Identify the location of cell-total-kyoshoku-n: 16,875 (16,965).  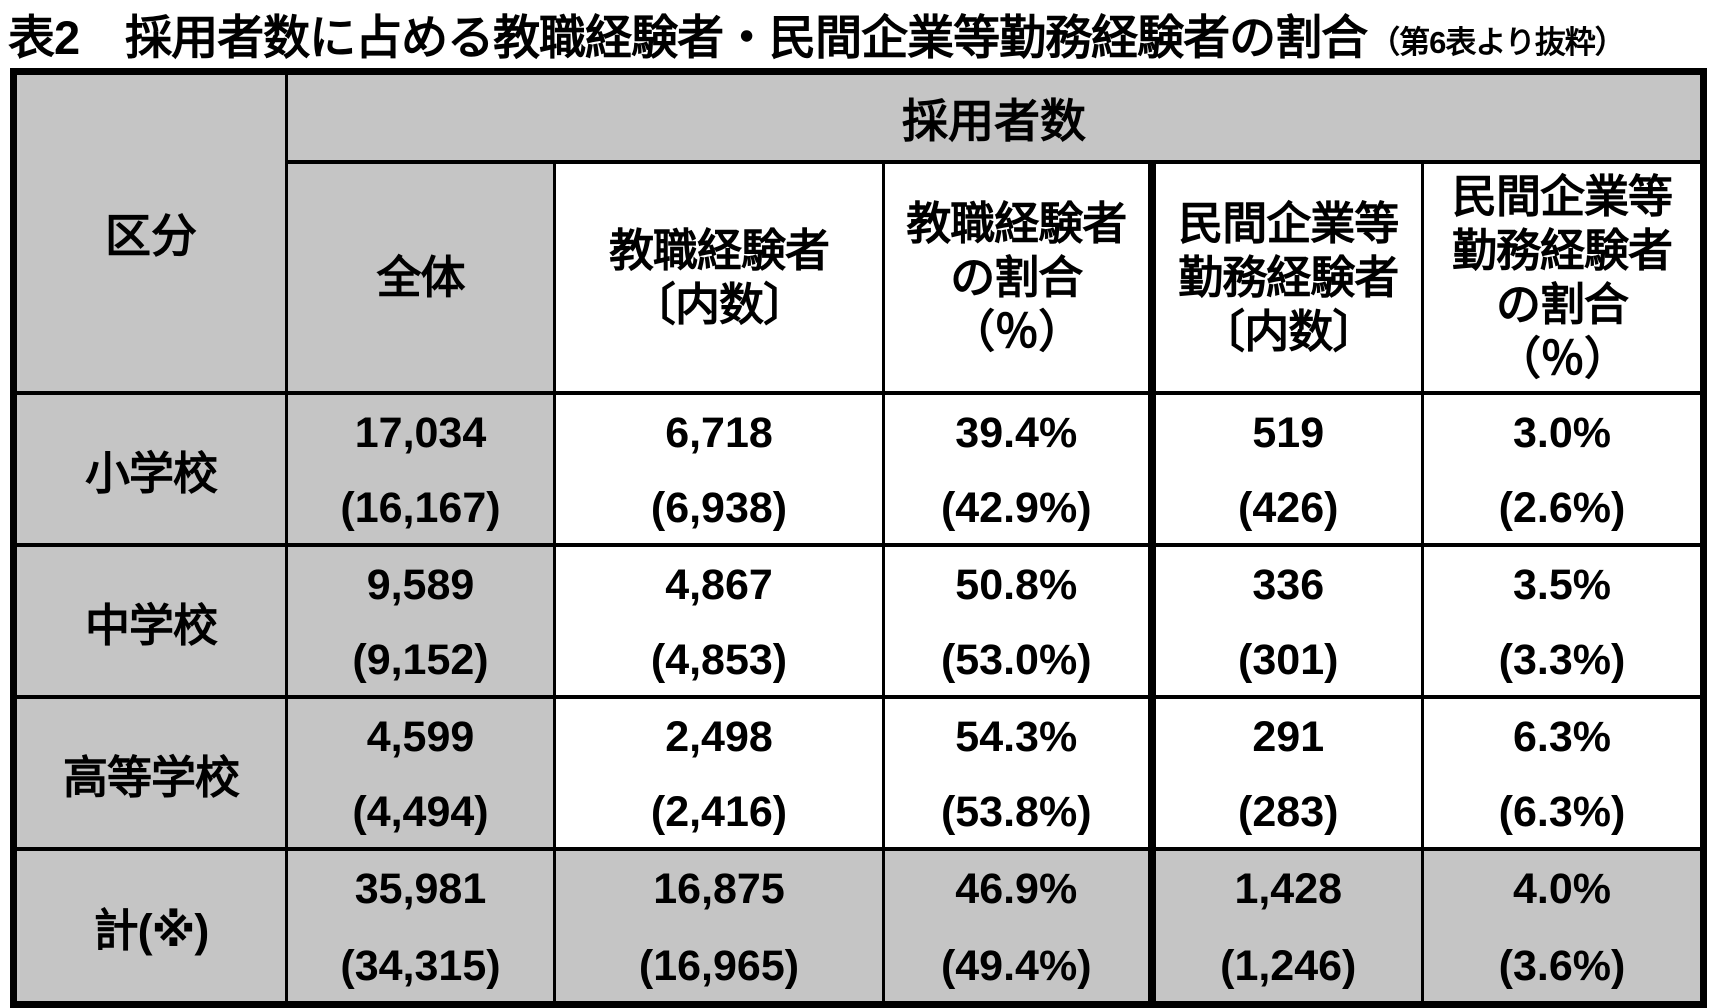
(719, 927).